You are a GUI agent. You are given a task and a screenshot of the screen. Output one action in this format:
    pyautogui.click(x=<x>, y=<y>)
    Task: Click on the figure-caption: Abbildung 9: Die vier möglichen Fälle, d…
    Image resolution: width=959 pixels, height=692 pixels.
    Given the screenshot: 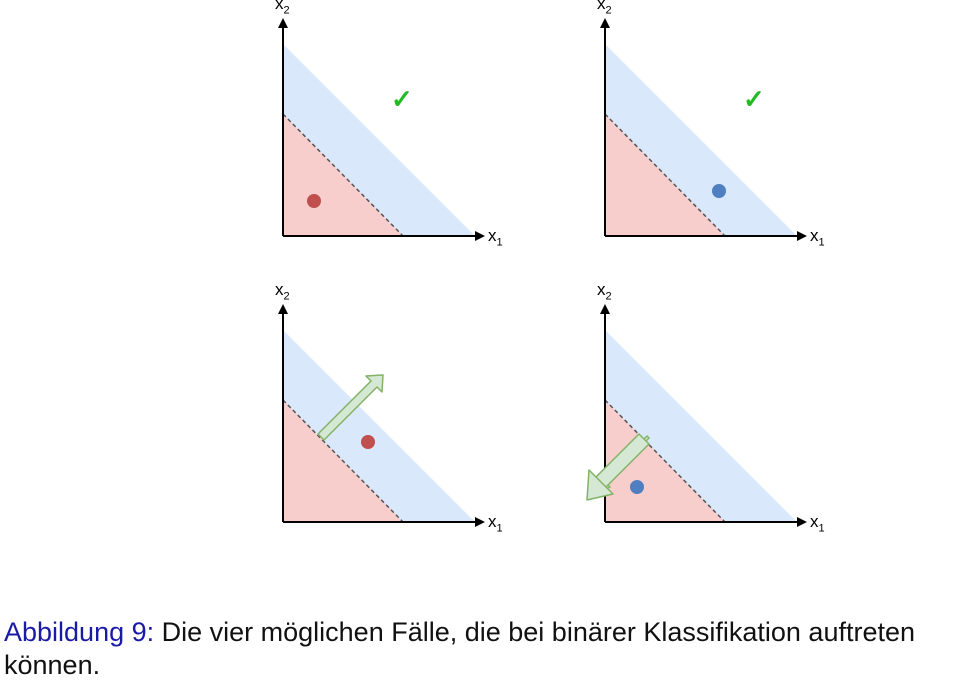 What is the action you would take?
    pyautogui.click(x=481, y=649)
    